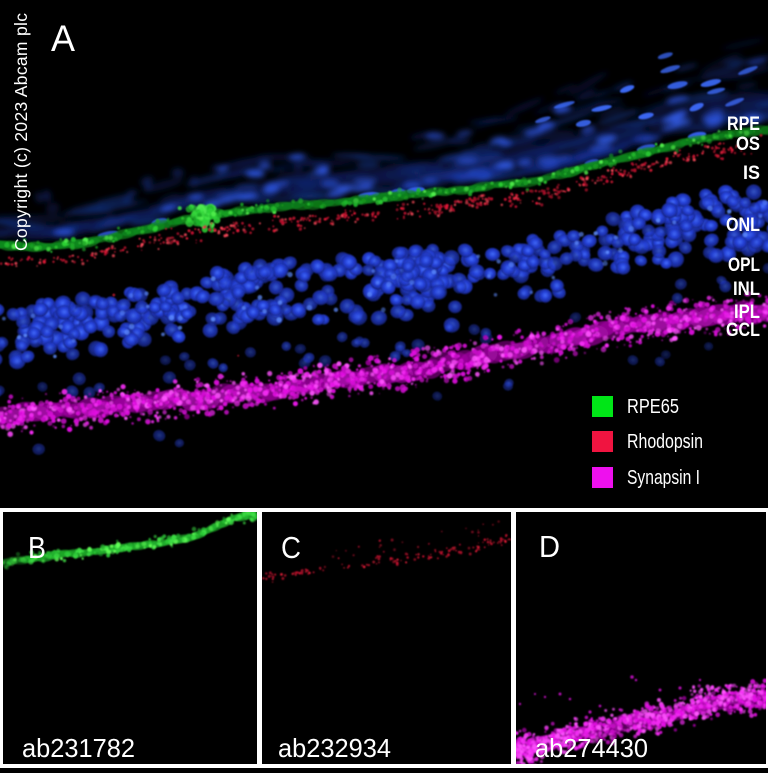  What do you see at coordinates (748, 144) in the screenshot?
I see `svg-text: OS` at bounding box center [748, 144].